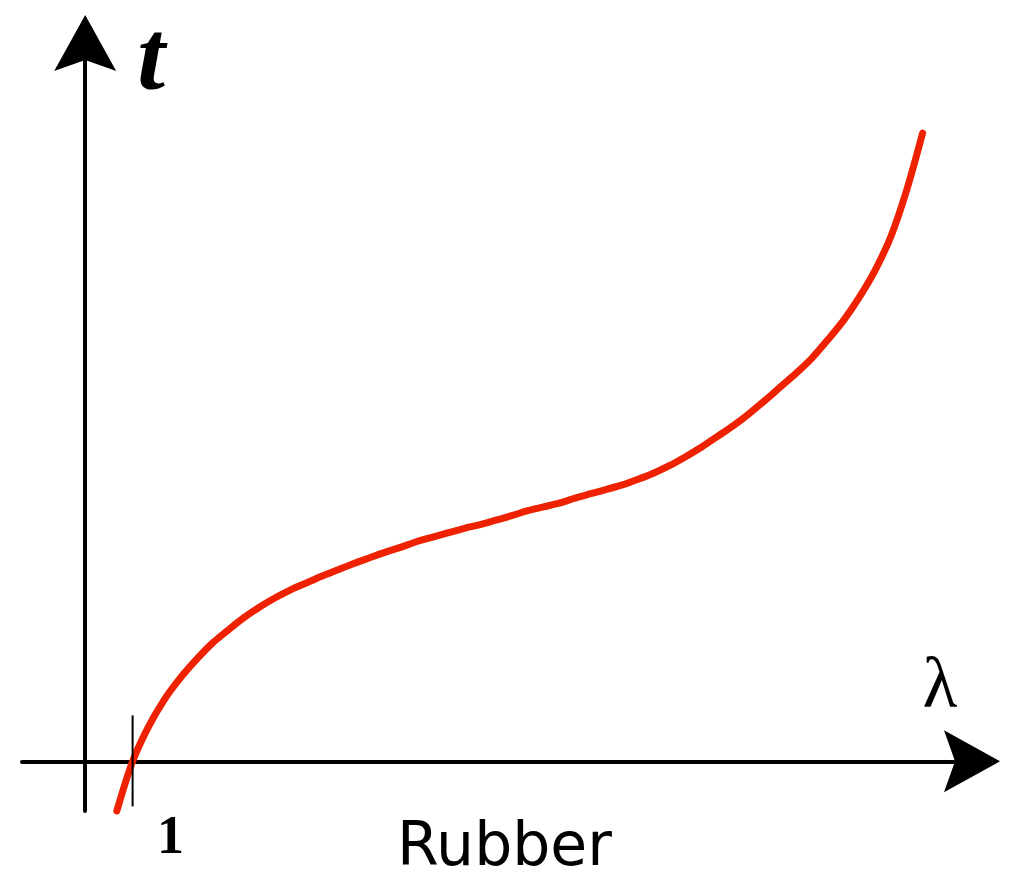 The height and width of the screenshot is (881, 1009). Describe the element at coordinates (171, 835) in the screenshot. I see `annotation: 1` at that location.